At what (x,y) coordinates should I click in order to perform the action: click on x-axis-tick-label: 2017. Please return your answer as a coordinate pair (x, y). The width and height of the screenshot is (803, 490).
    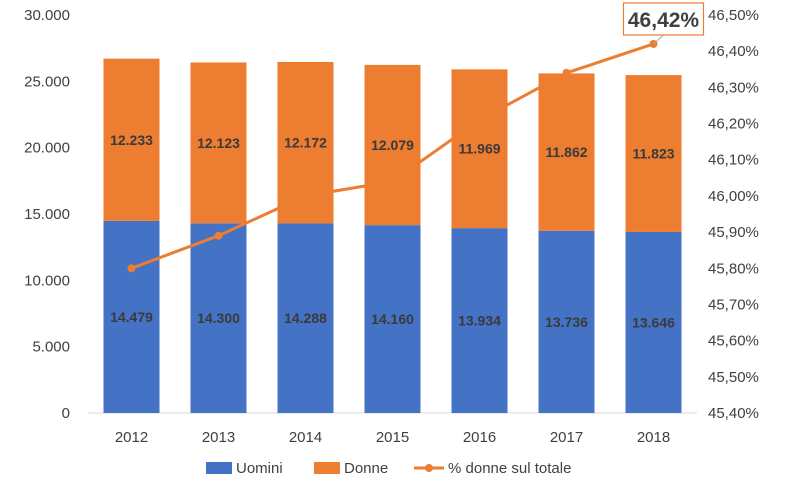
    Looking at the image, I should click on (566, 437).